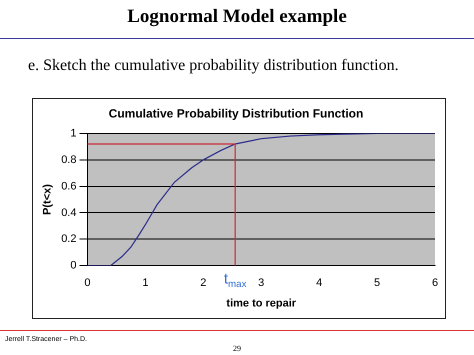 The height and width of the screenshot is (355, 474). I want to click on y-tick-label: 0.4, so click(68, 212).